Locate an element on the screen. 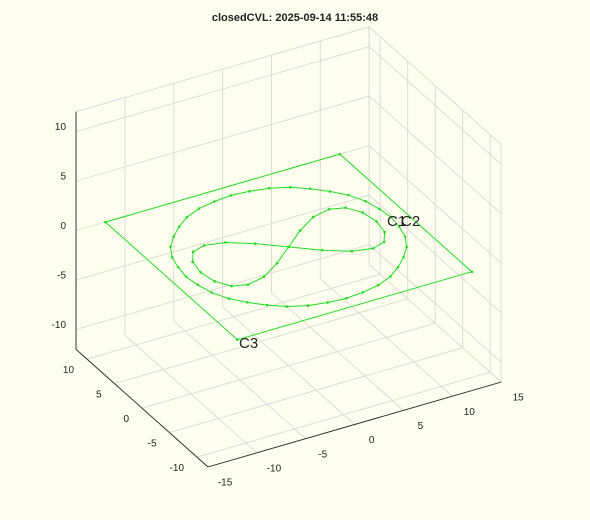  y-tick-label: 10 is located at coordinates (69, 370).